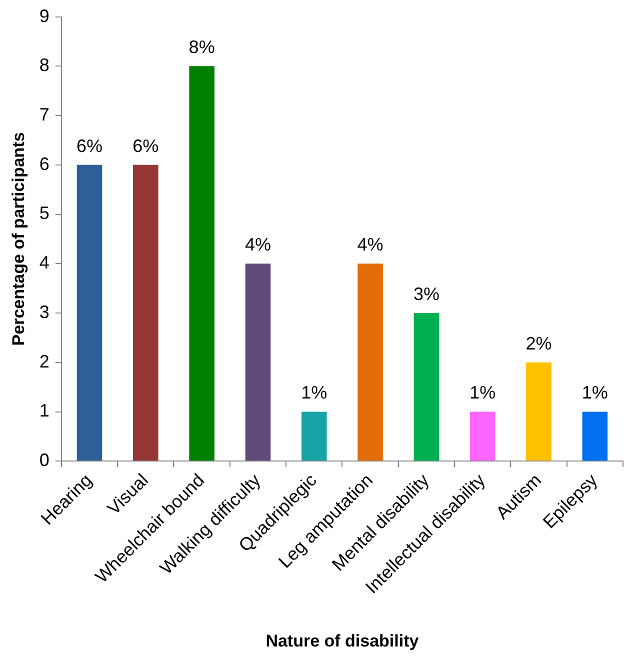 Image resolution: width=638 pixels, height=661 pixels. What do you see at coordinates (201, 47) in the screenshot?
I see `data-label: 8%` at bounding box center [201, 47].